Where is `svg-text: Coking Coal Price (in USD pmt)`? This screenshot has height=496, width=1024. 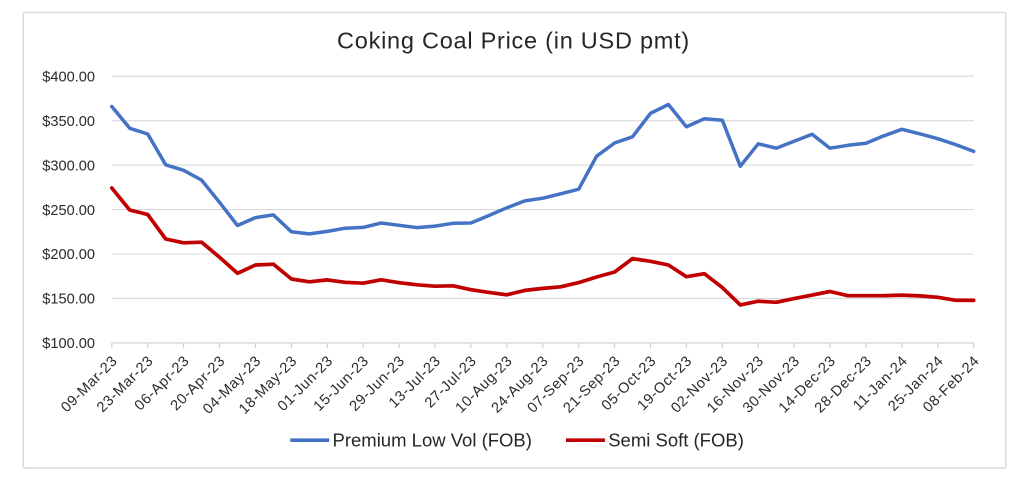 svg-text: Coking Coal Price (in USD pmt) is located at coordinates (513, 41).